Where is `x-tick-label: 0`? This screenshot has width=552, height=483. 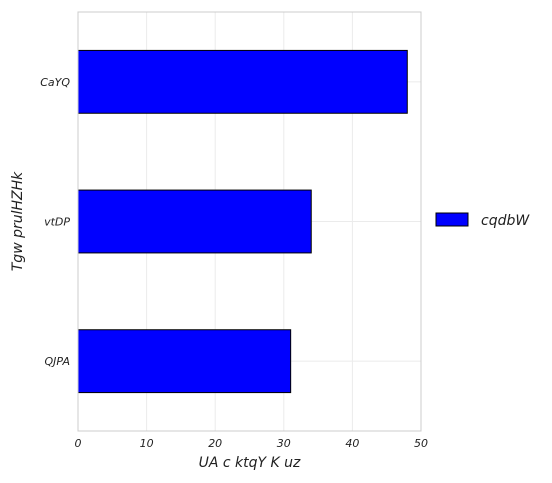 x-tick-label: 0 is located at coordinates (78, 443).